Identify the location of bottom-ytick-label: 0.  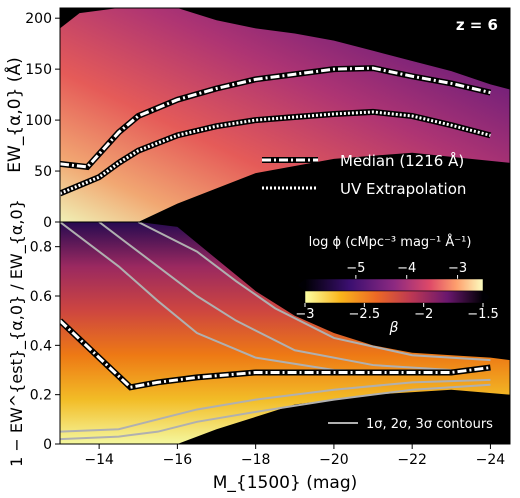
(47, 445).